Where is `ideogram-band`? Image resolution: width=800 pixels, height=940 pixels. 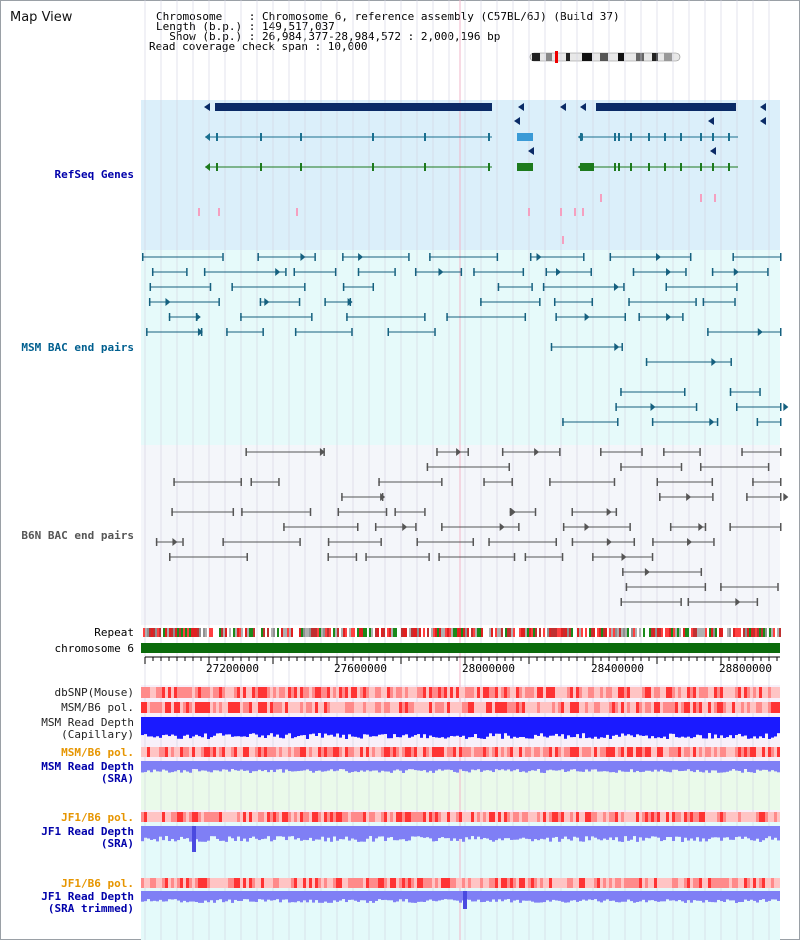
ideogram-band is located at coordinates (604, 57).